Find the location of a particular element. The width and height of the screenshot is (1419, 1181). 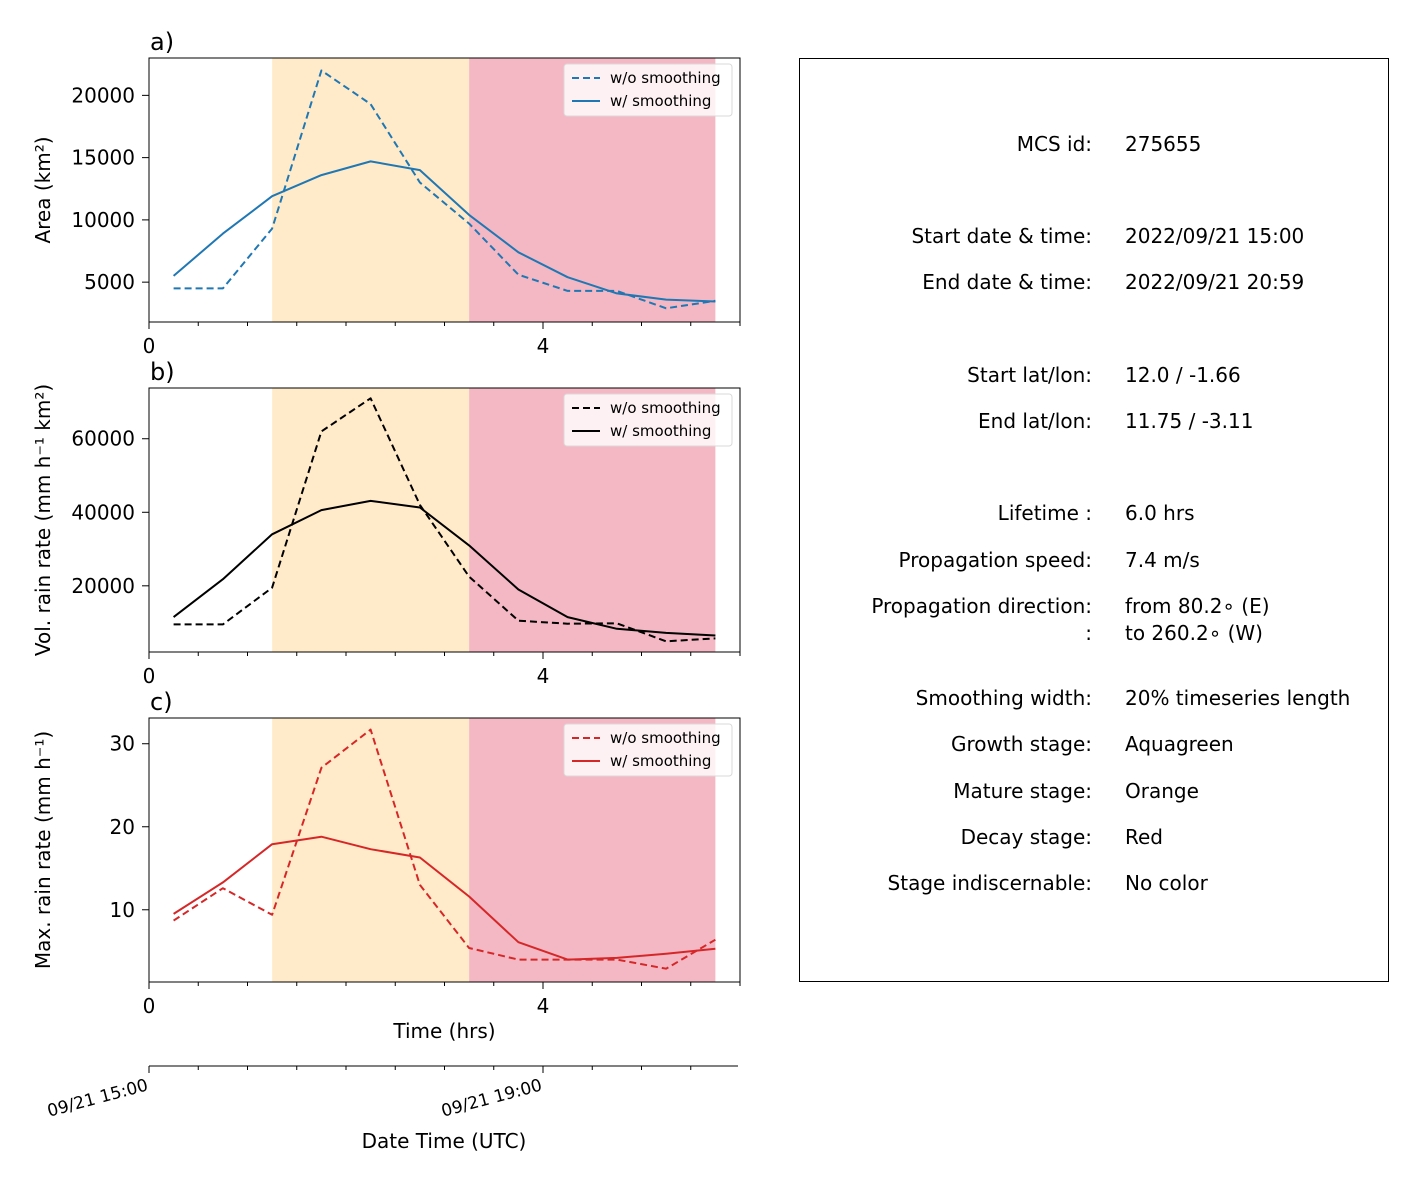

info-value: from 80.2∘ (E) is located at coordinates (1197, 606).